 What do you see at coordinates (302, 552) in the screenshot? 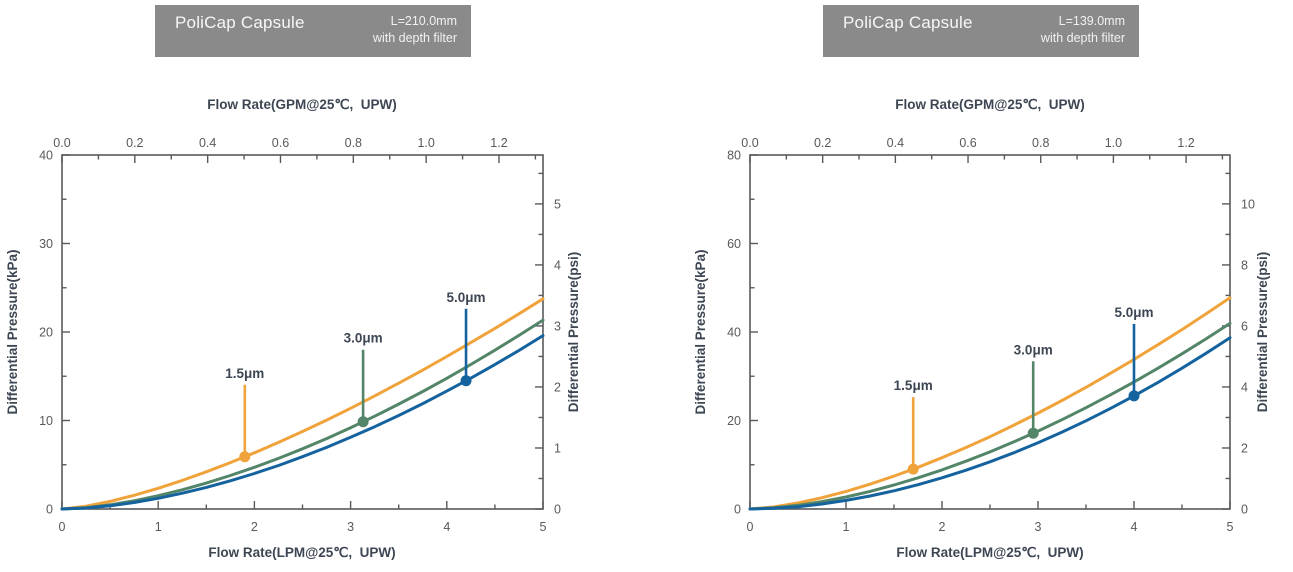
I see `chart1-bottom-axis-title: Flow Rate(LPM@25℃, UPW)` at bounding box center [302, 552].